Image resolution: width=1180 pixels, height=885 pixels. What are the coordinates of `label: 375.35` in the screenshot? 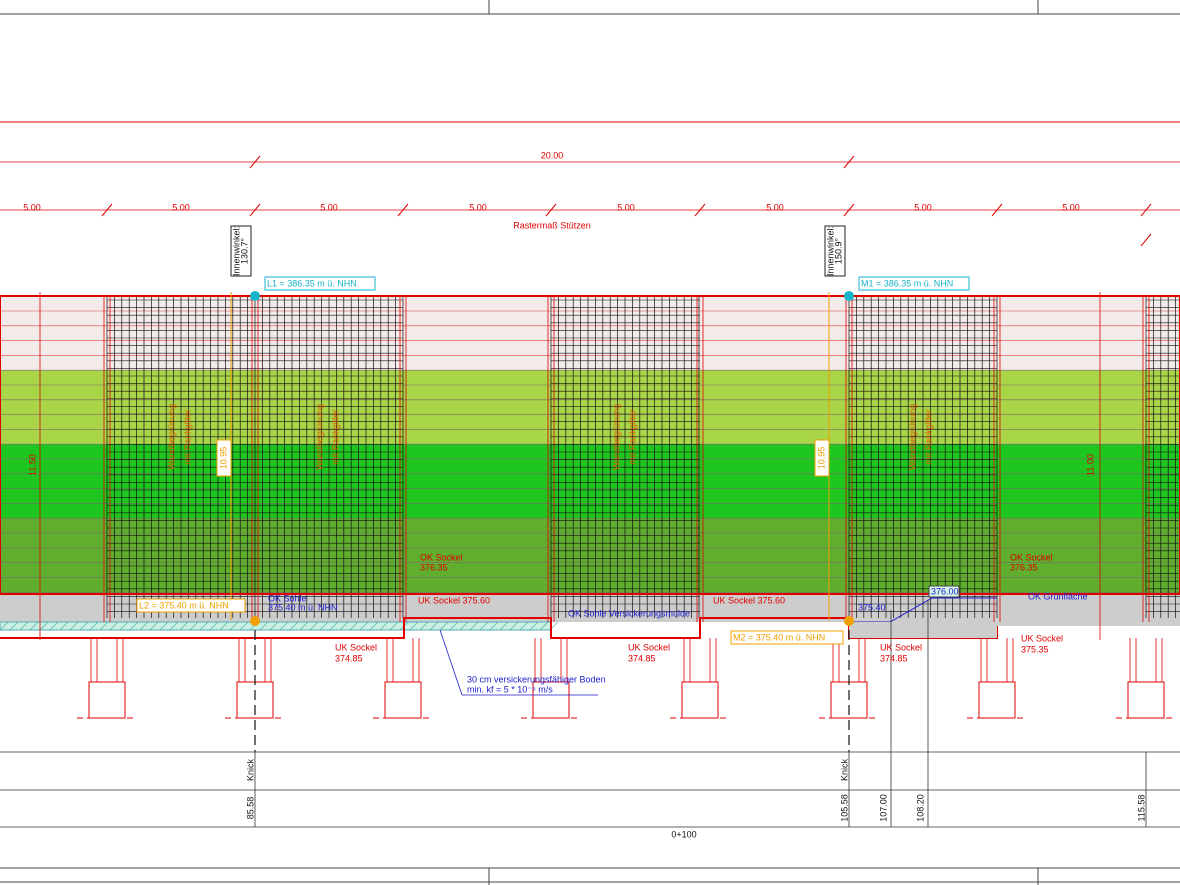 It's located at (1035, 649).